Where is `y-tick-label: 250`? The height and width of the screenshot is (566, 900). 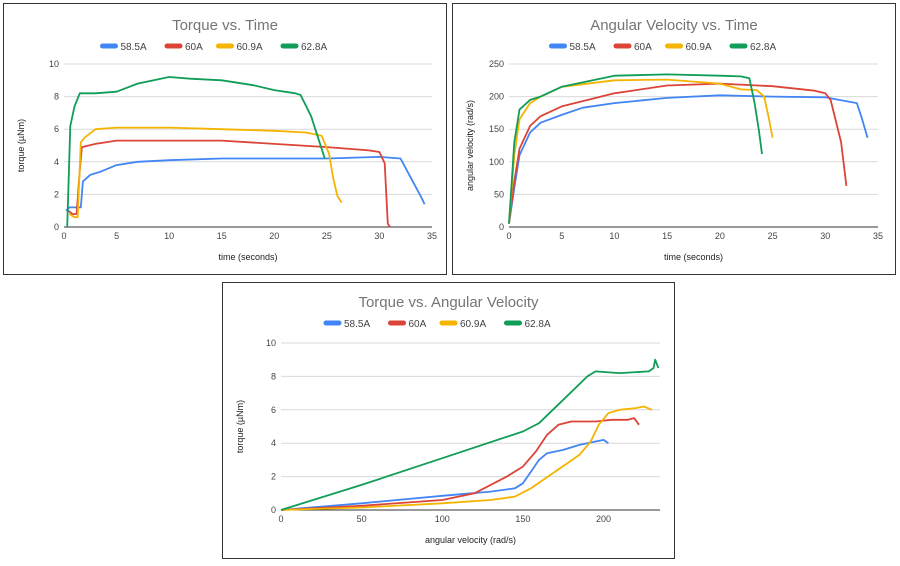 y-tick-label: 250 is located at coordinates (496, 64).